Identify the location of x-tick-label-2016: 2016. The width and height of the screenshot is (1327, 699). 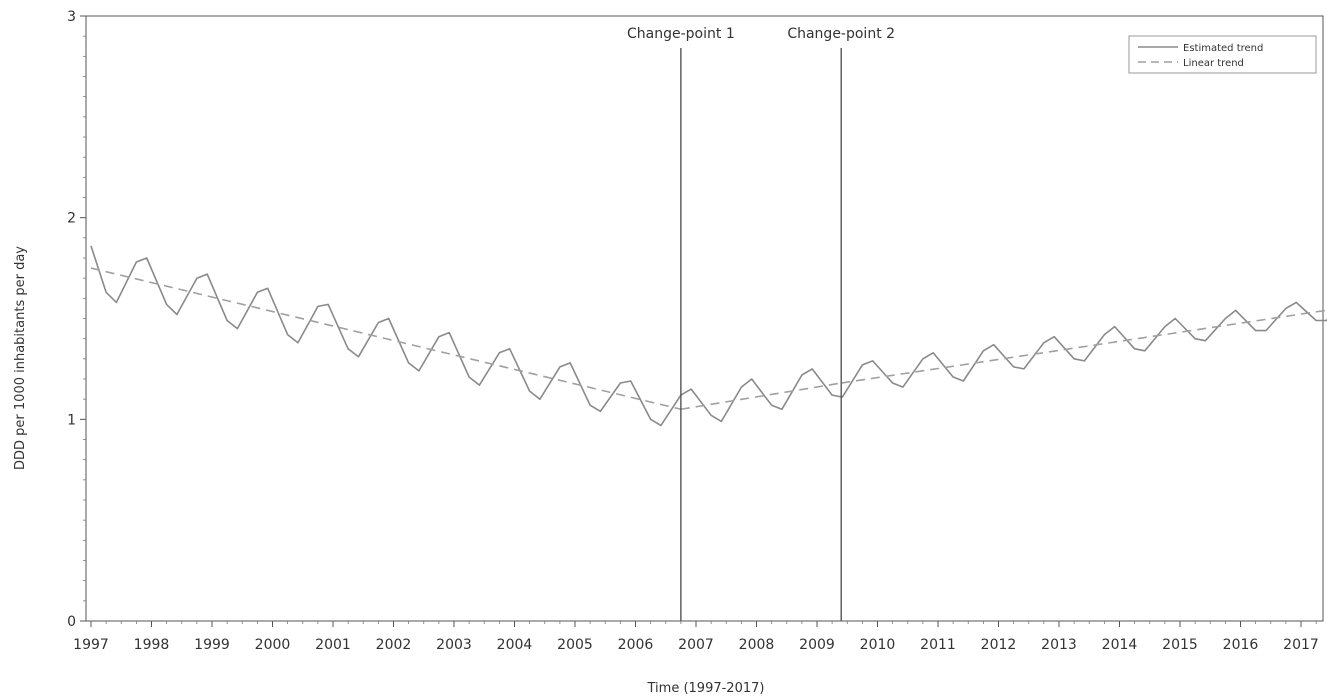
(1241, 645).